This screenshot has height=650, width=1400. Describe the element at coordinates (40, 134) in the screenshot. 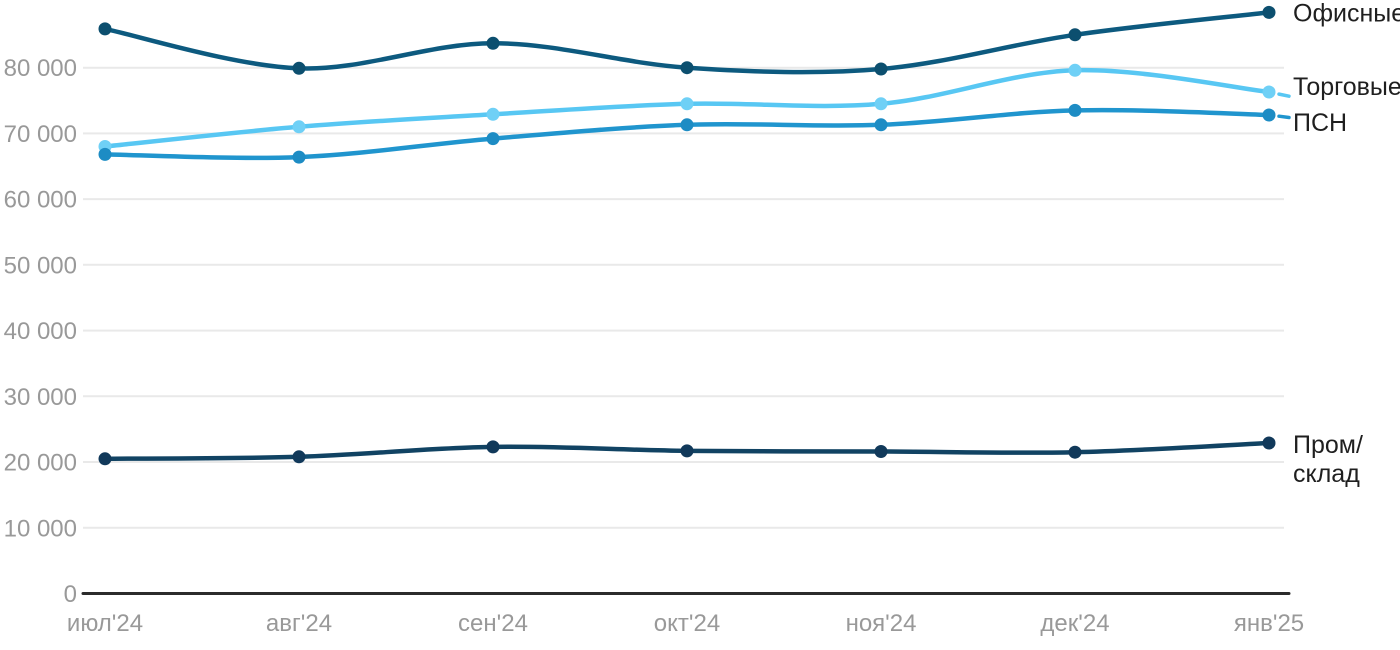

I see `y-tick-label-70000: 70 000` at that location.